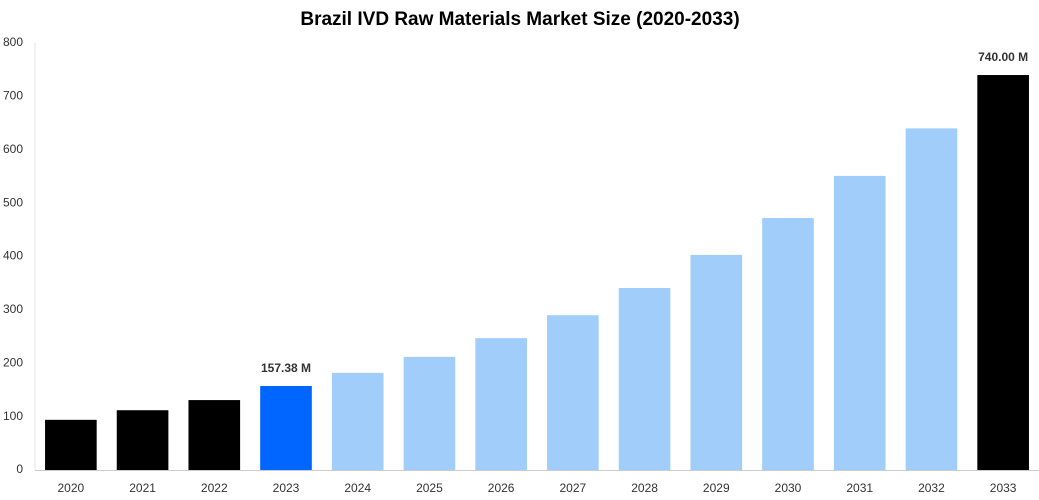 Image resolution: width=1039 pixels, height=500 pixels. Describe the element at coordinates (13, 202) in the screenshot. I see `y-tick-label: 500` at that location.